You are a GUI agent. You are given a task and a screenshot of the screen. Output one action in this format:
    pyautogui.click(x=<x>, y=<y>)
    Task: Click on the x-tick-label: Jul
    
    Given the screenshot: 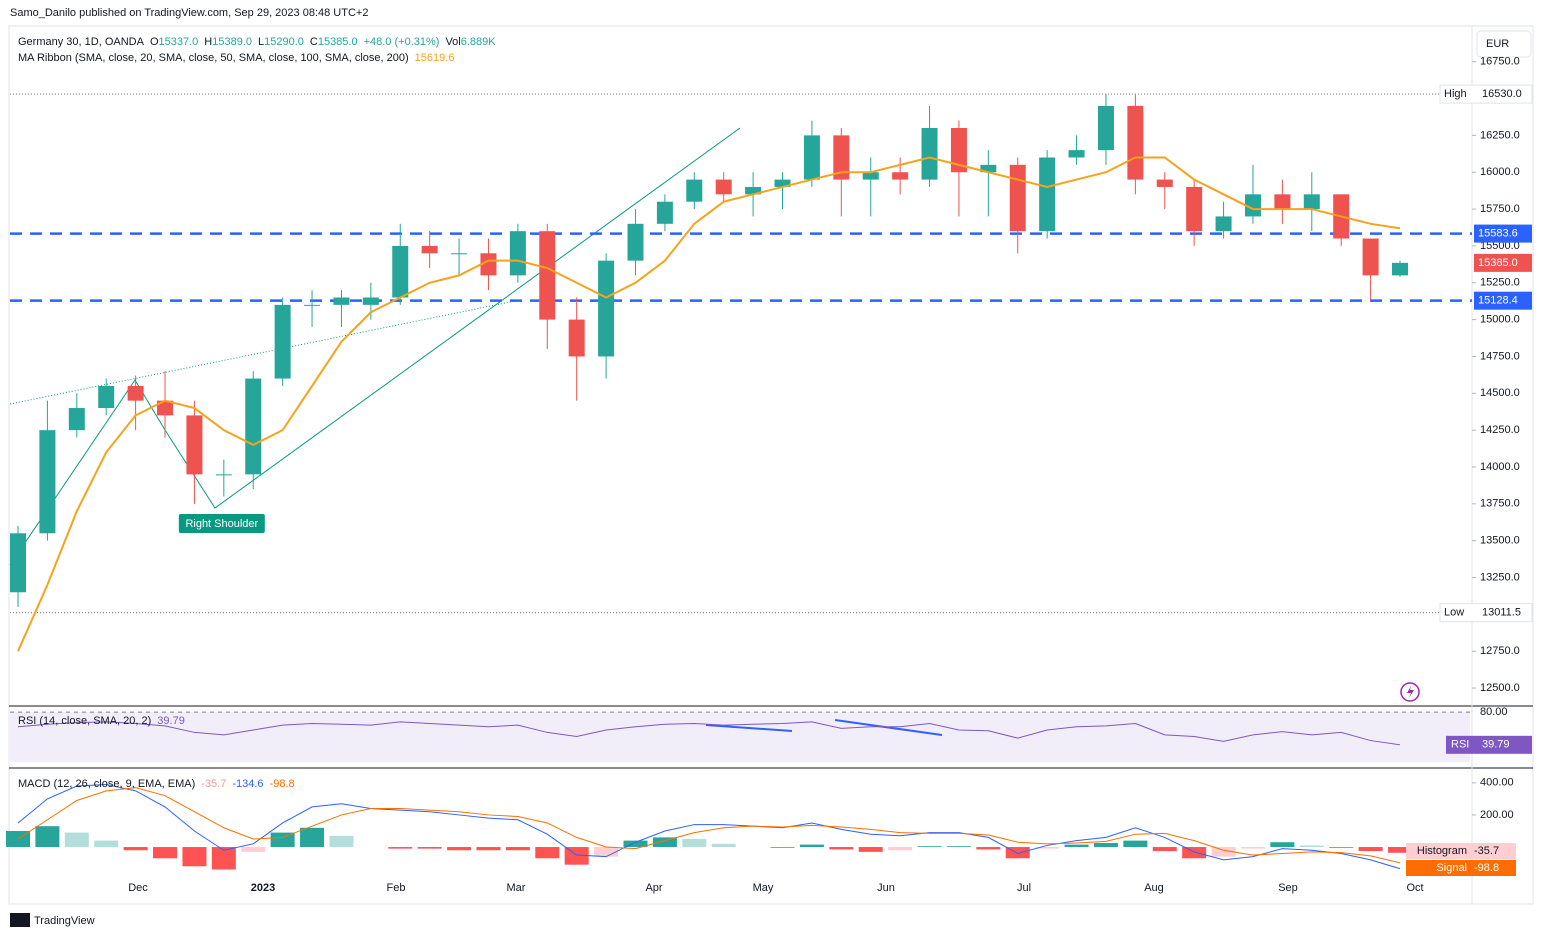 What is the action you would take?
    pyautogui.click(x=1024, y=888)
    